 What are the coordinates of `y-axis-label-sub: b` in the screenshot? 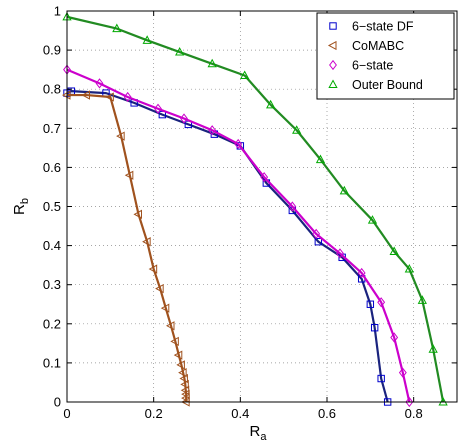 It's located at (25, 201).